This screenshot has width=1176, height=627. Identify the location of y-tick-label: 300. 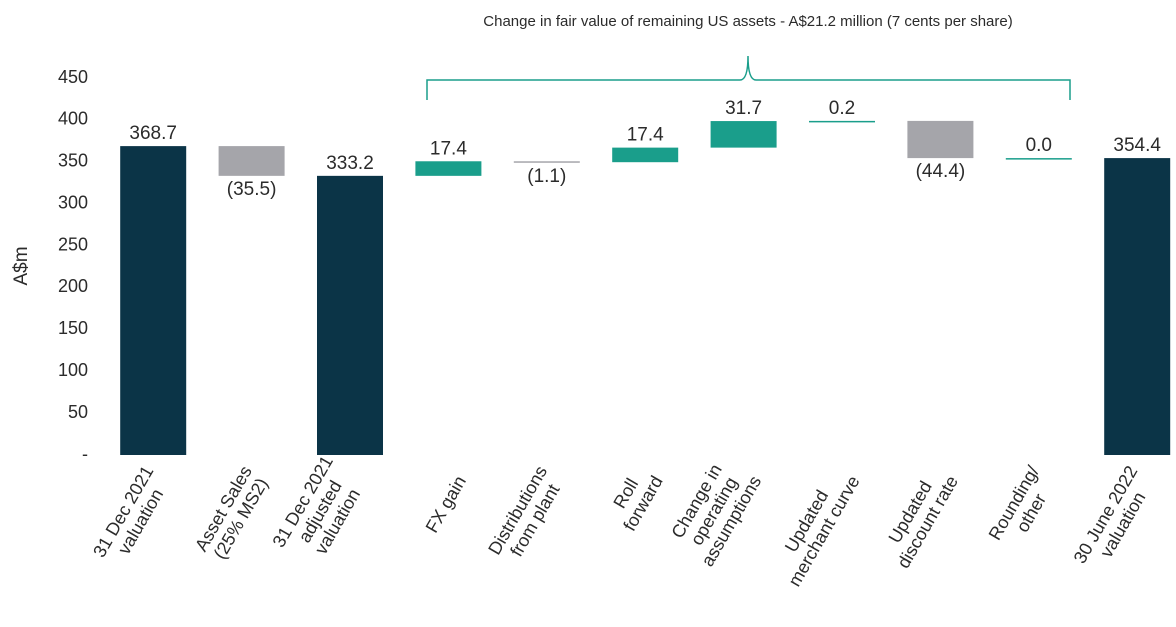
(73, 202).